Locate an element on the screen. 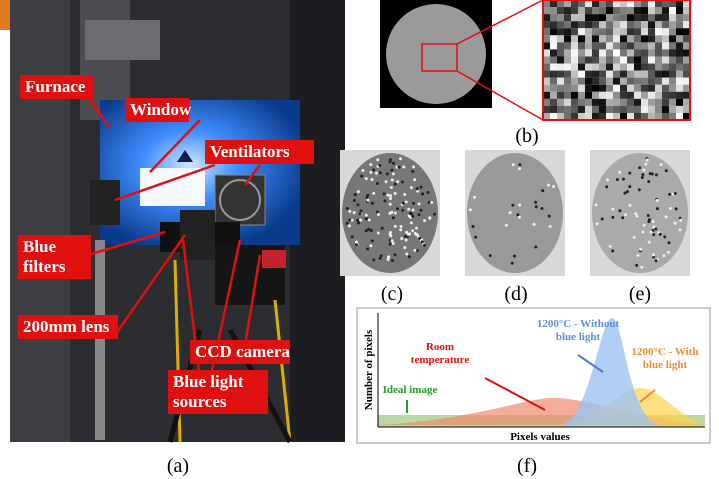 The height and width of the screenshot is (479, 719). label-box is located at coordinates (259, 152).